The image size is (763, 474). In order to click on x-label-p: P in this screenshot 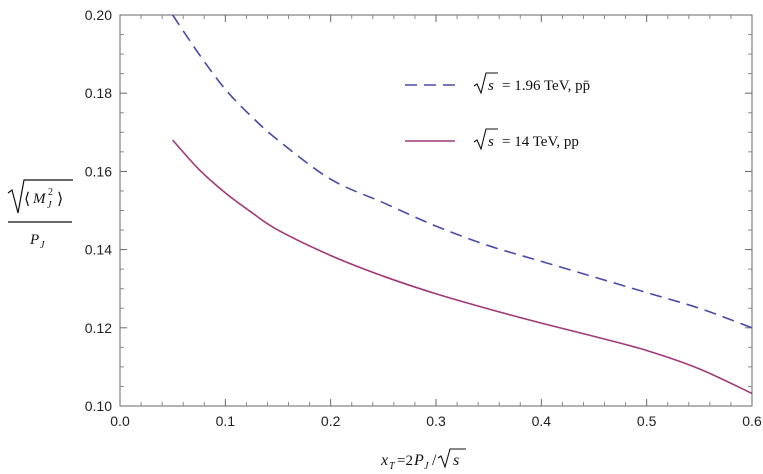, I will do `click(418, 460)`.